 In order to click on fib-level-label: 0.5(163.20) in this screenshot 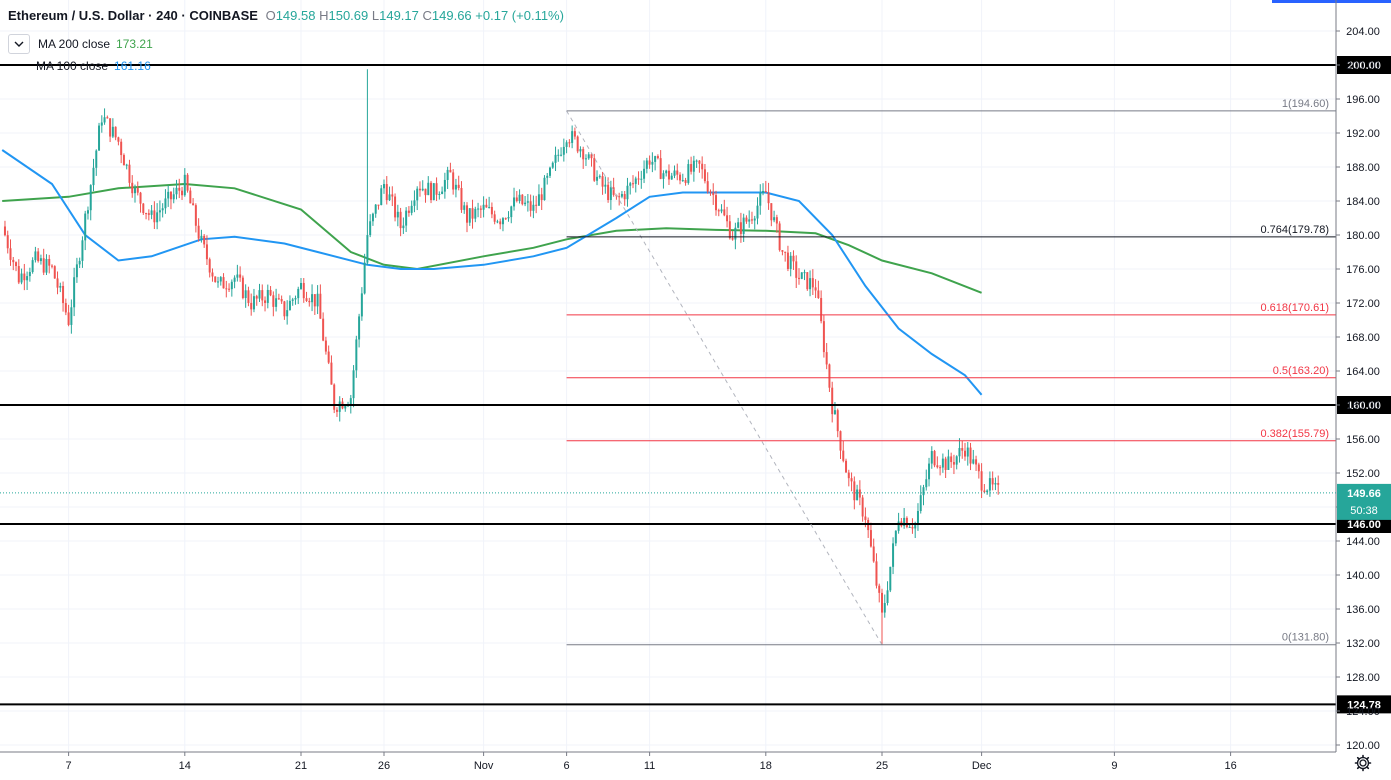, I will do `click(1301, 371)`.